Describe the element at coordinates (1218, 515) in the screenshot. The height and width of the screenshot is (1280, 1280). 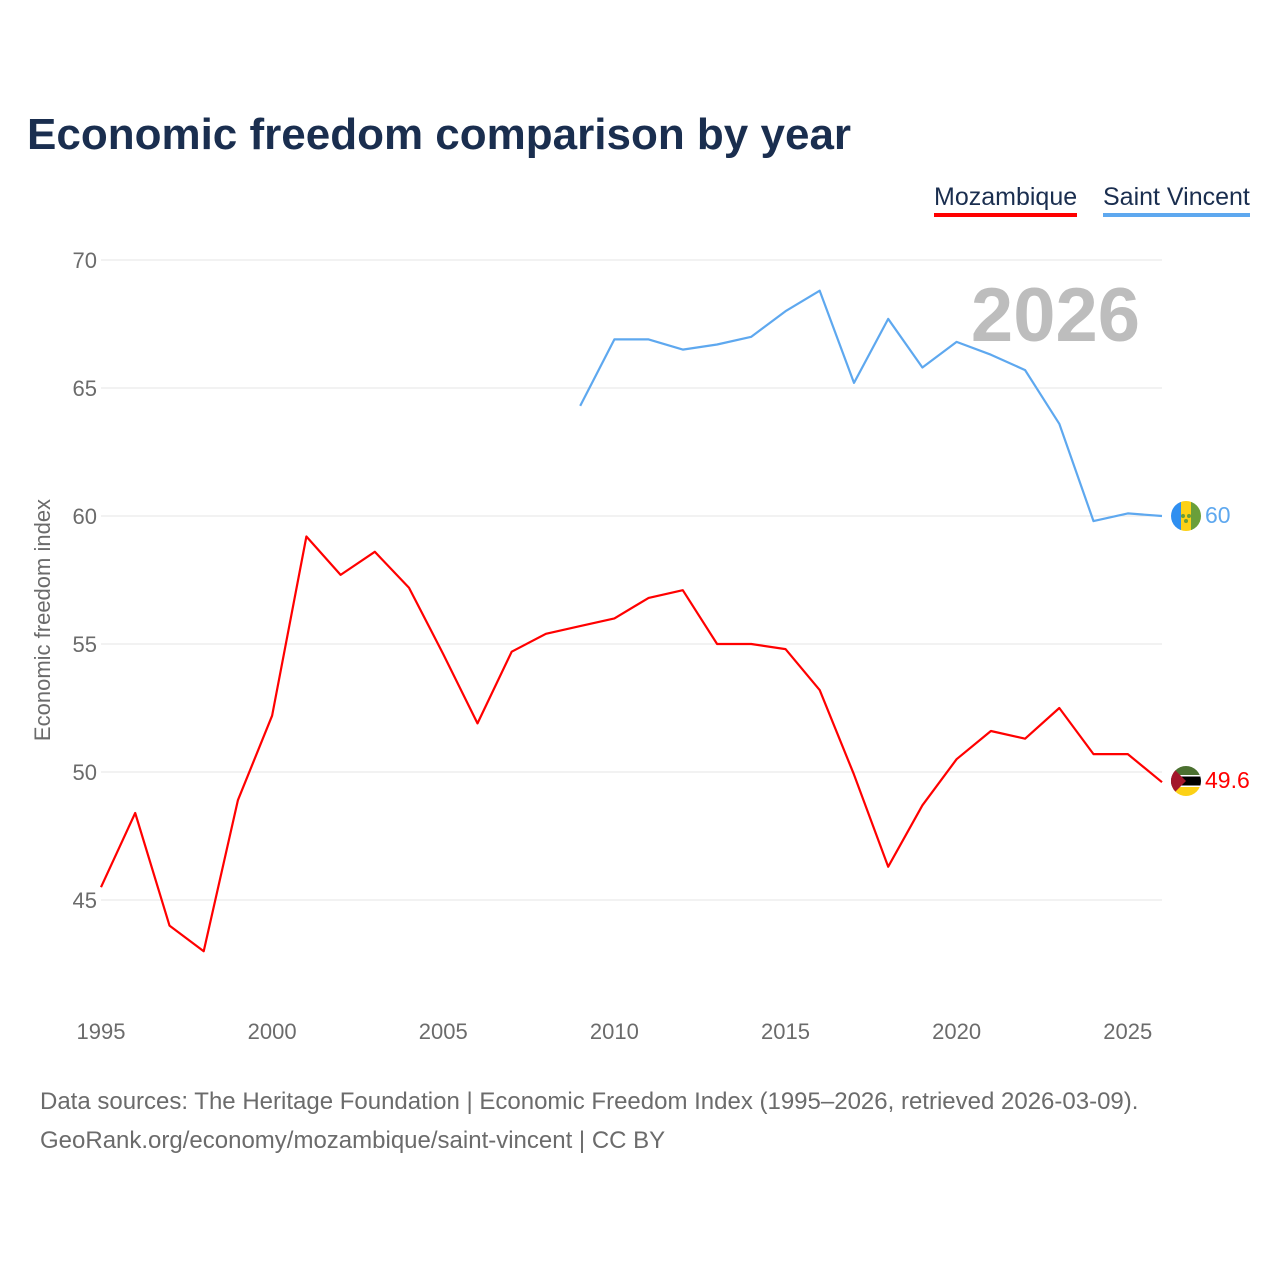
I see `end-label-saint-vincent: 60` at that location.